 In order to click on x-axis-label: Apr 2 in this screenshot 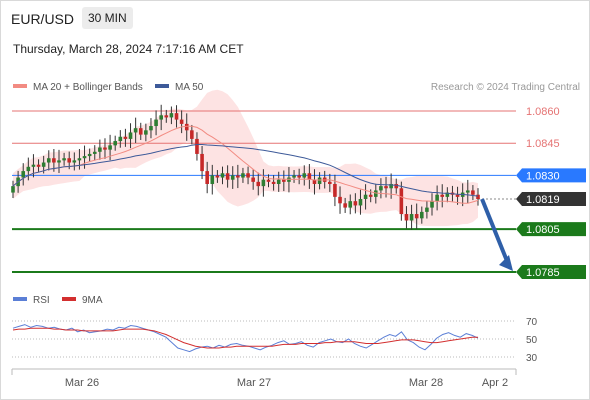, I will do `click(495, 383)`.